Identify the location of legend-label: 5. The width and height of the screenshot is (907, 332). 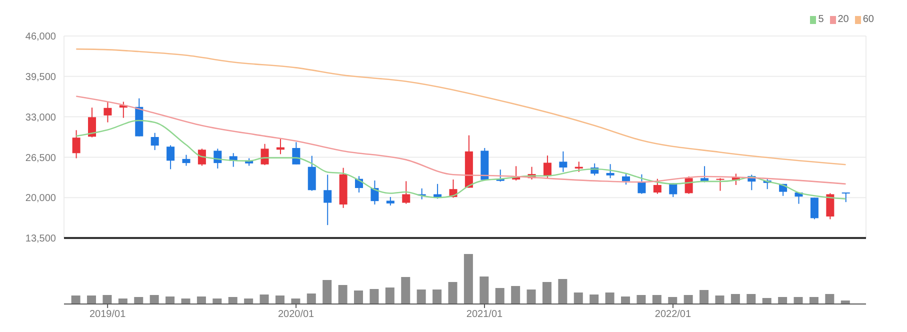
(821, 19).